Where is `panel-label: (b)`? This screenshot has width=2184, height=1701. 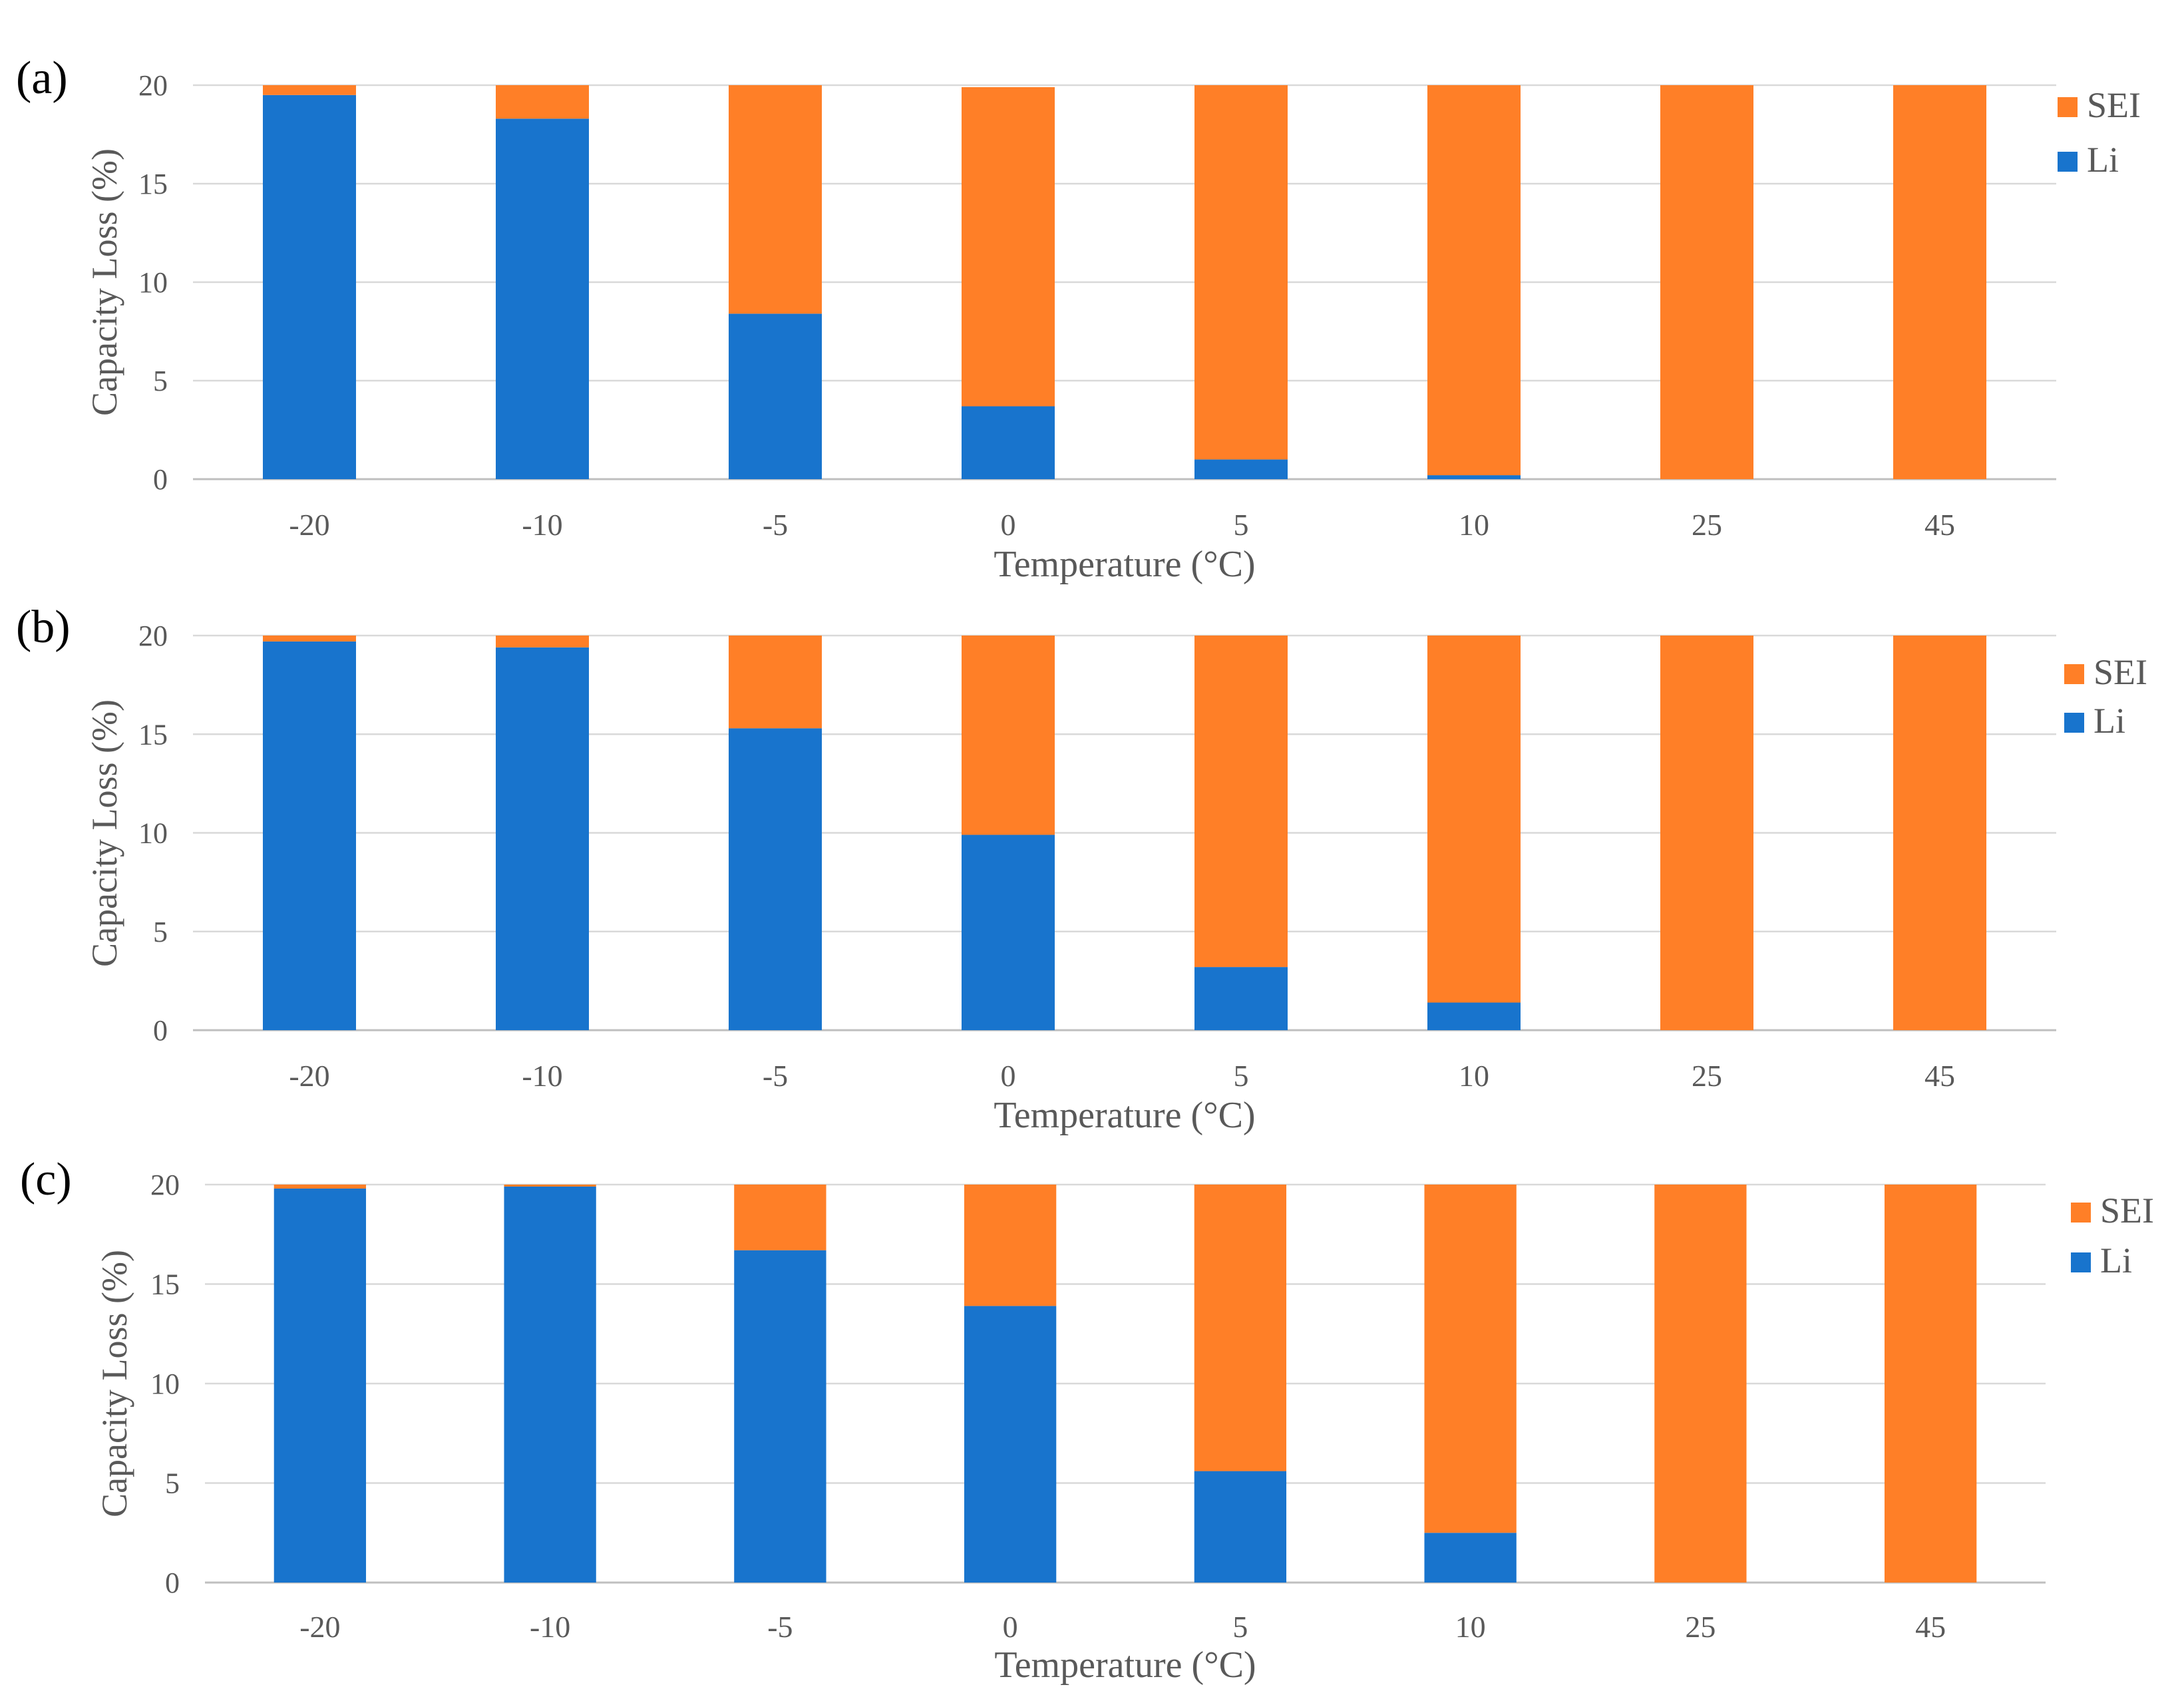 panel-label: (b) is located at coordinates (43, 627).